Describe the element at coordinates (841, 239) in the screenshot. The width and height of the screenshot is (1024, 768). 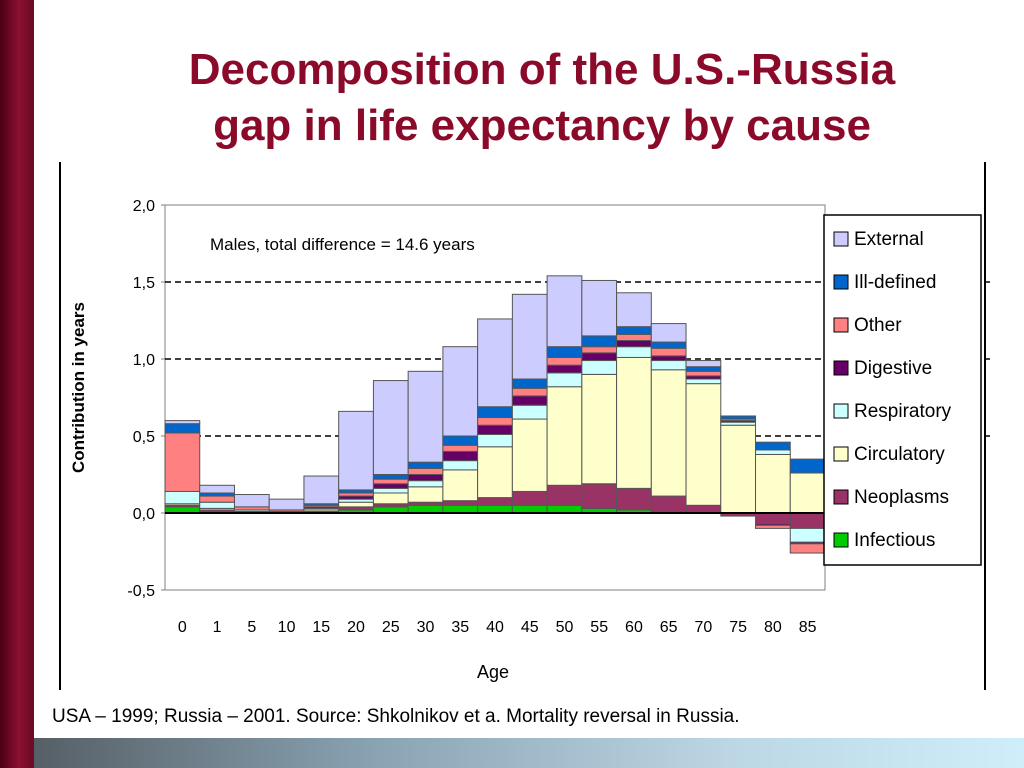
I see `legend-swatch-external` at that location.